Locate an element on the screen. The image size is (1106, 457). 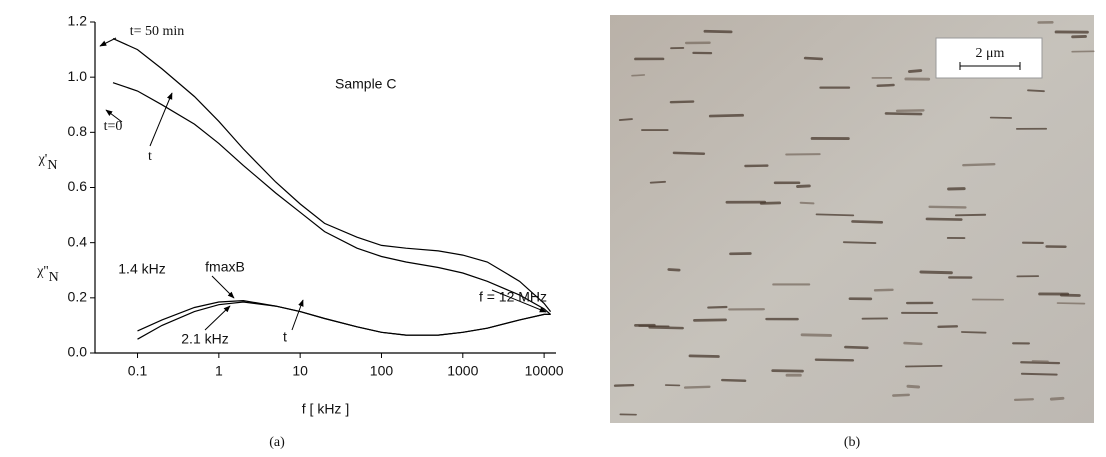
scale-box is located at coordinates (989, 58).